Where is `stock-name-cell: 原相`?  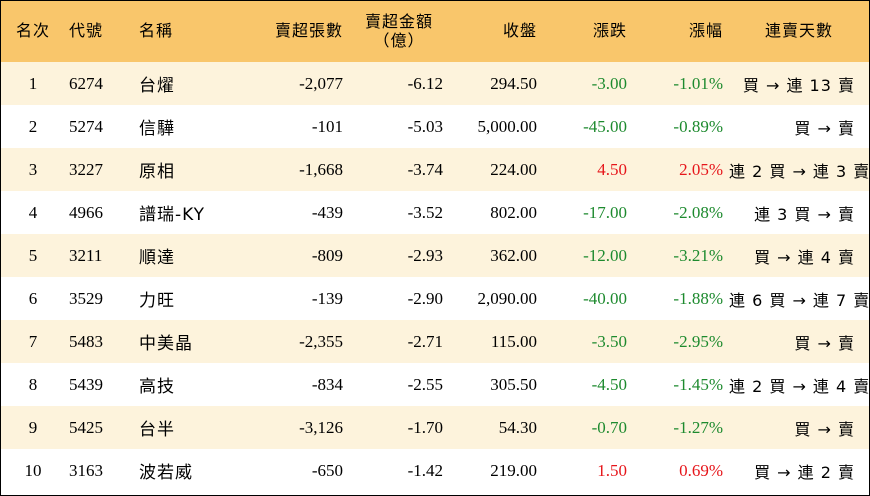 stock-name-cell: 原相 is located at coordinates (184, 169).